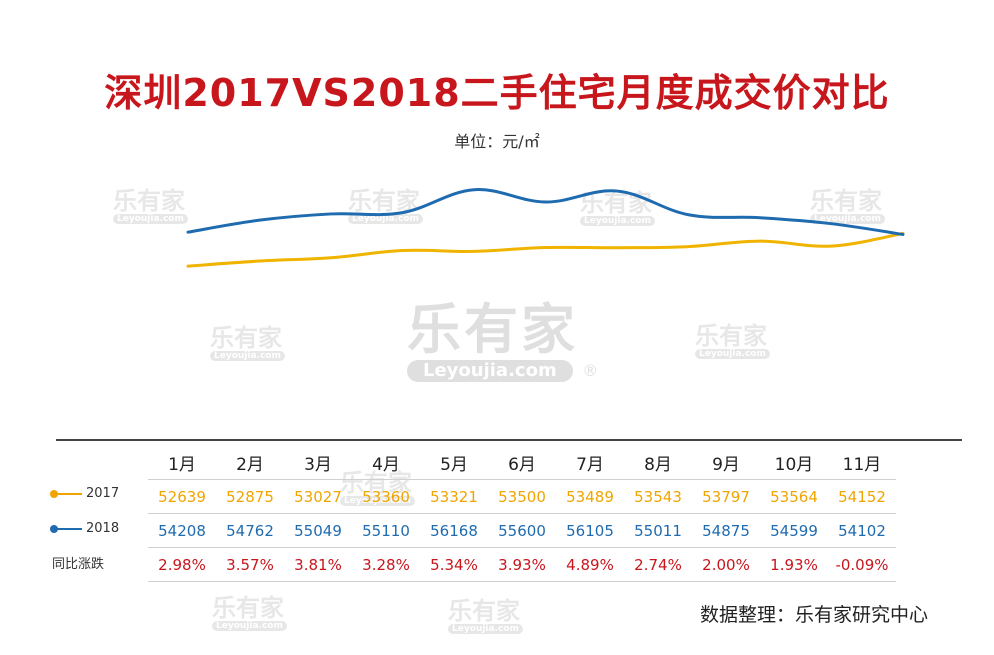  I want to click on table-cell: 55110, so click(386, 530).